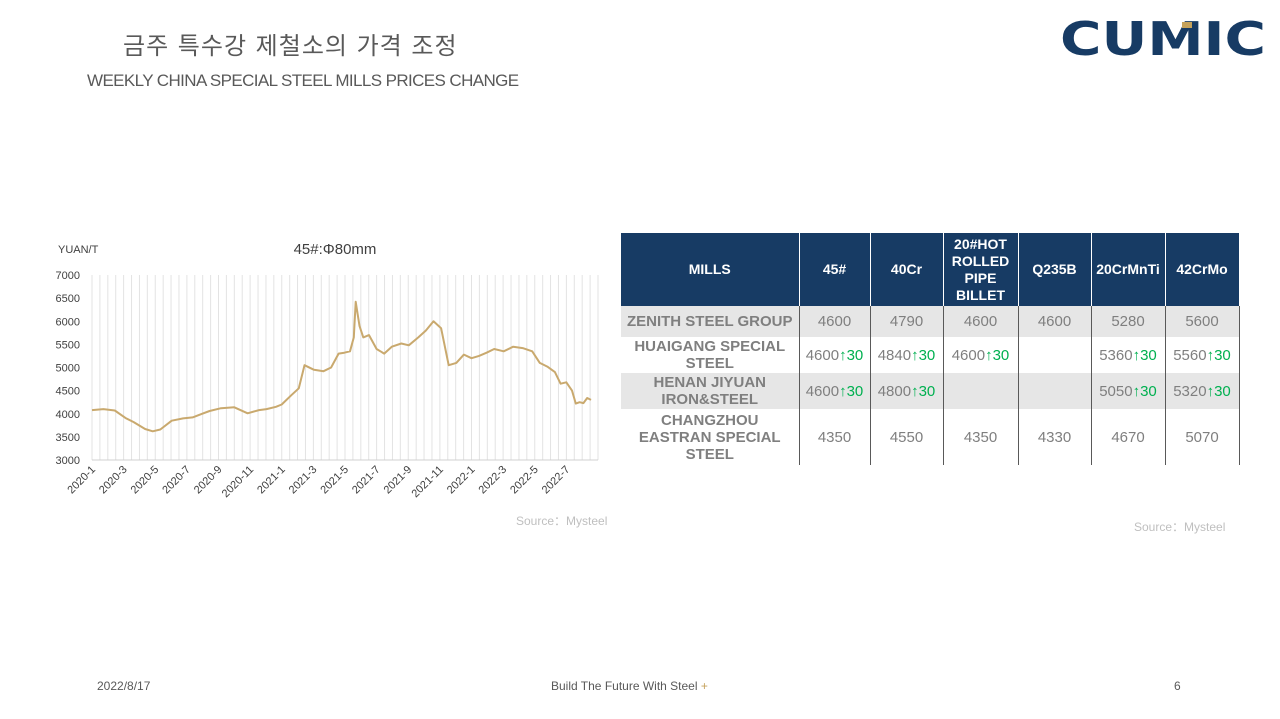  I want to click on x-tick-label: 2020-3, so click(113, 480).